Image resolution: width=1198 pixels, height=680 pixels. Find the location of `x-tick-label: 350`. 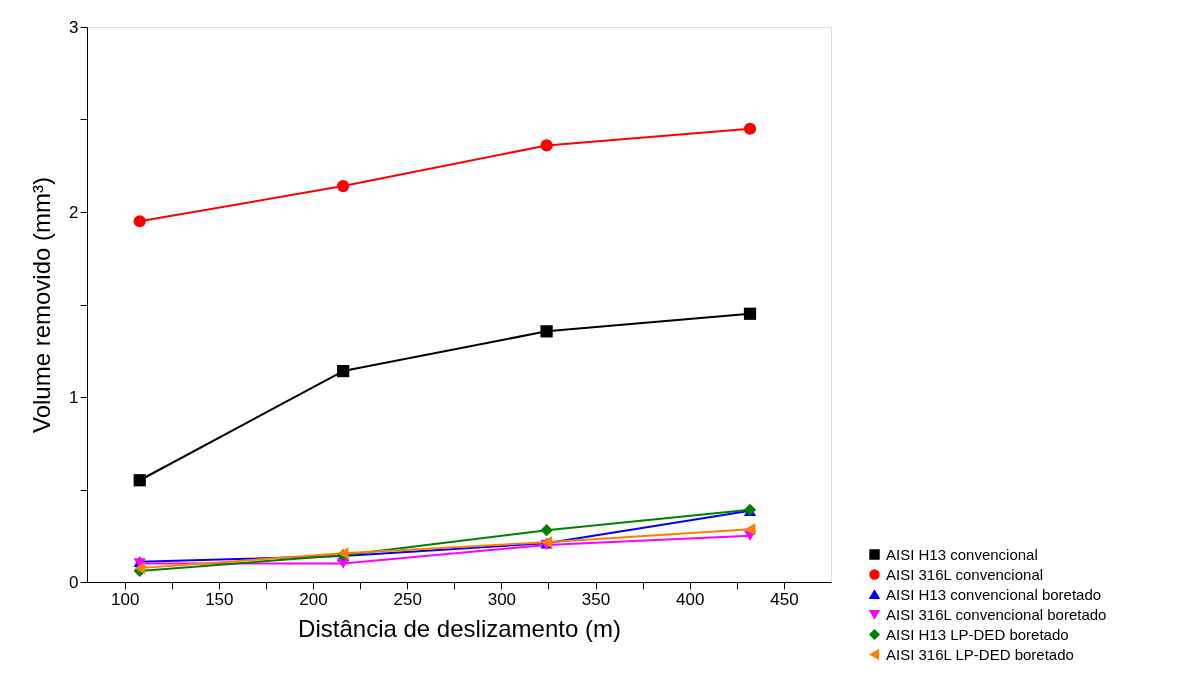

x-tick-label: 350 is located at coordinates (596, 599).